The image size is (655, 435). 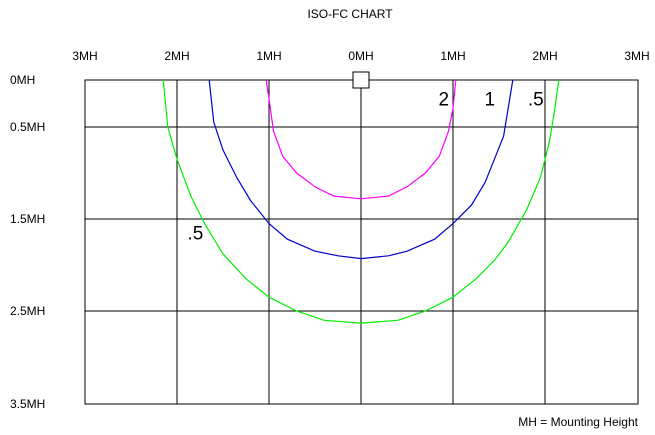 I want to click on y-tick-labels: 0MH 0.5MH 1.5MH 2.5MH 3.5MH, so click(x=27, y=242).